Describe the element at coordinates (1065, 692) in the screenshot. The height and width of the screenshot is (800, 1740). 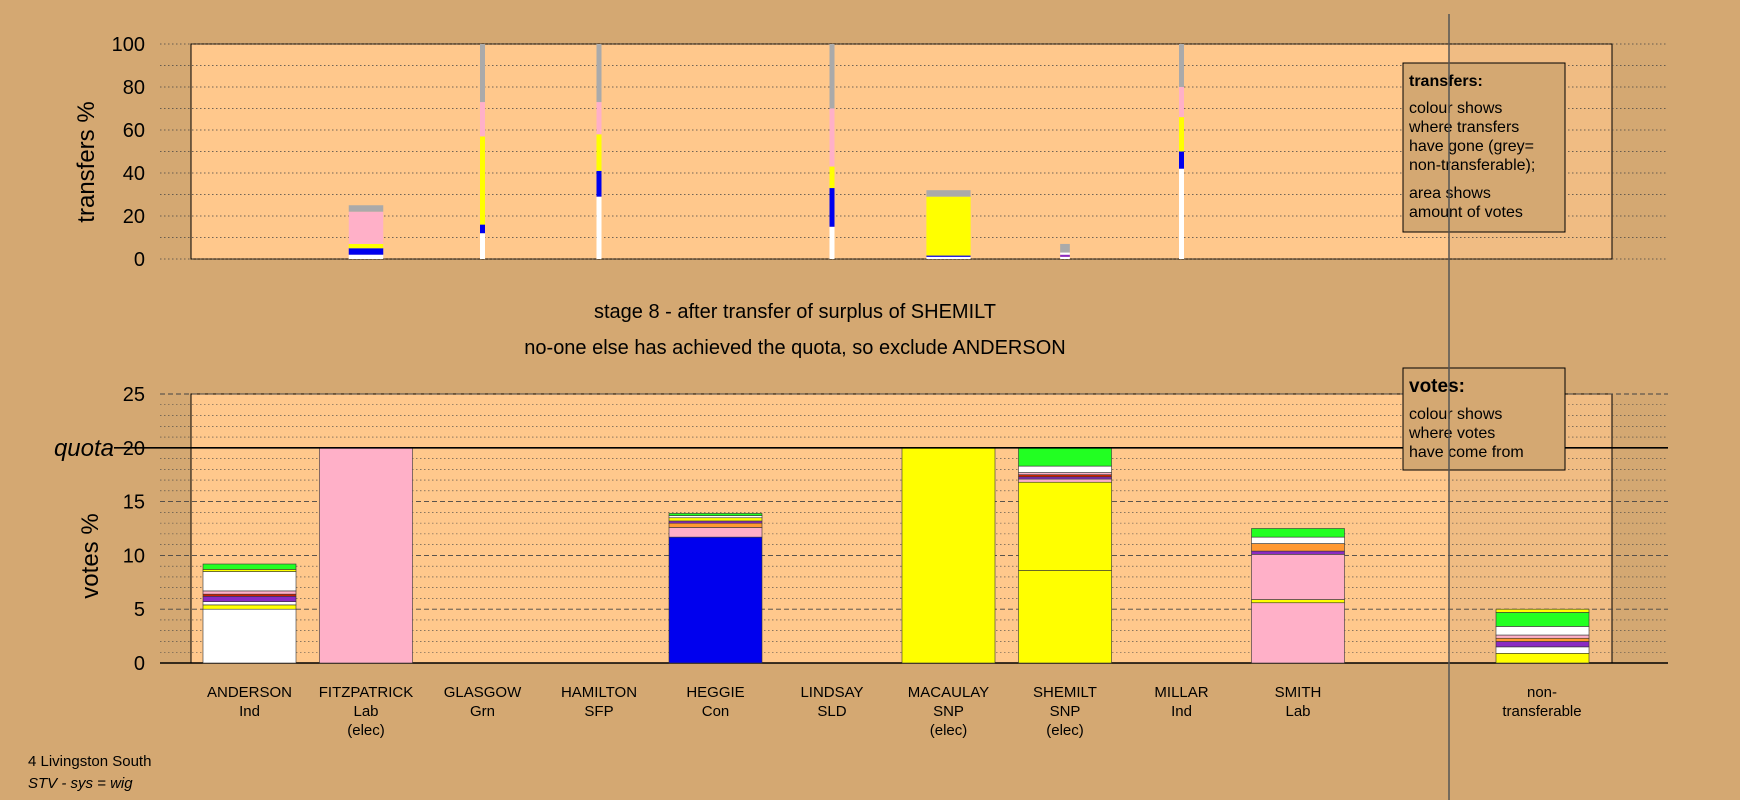
I see `candidate-name-label: SHEMILT` at that location.